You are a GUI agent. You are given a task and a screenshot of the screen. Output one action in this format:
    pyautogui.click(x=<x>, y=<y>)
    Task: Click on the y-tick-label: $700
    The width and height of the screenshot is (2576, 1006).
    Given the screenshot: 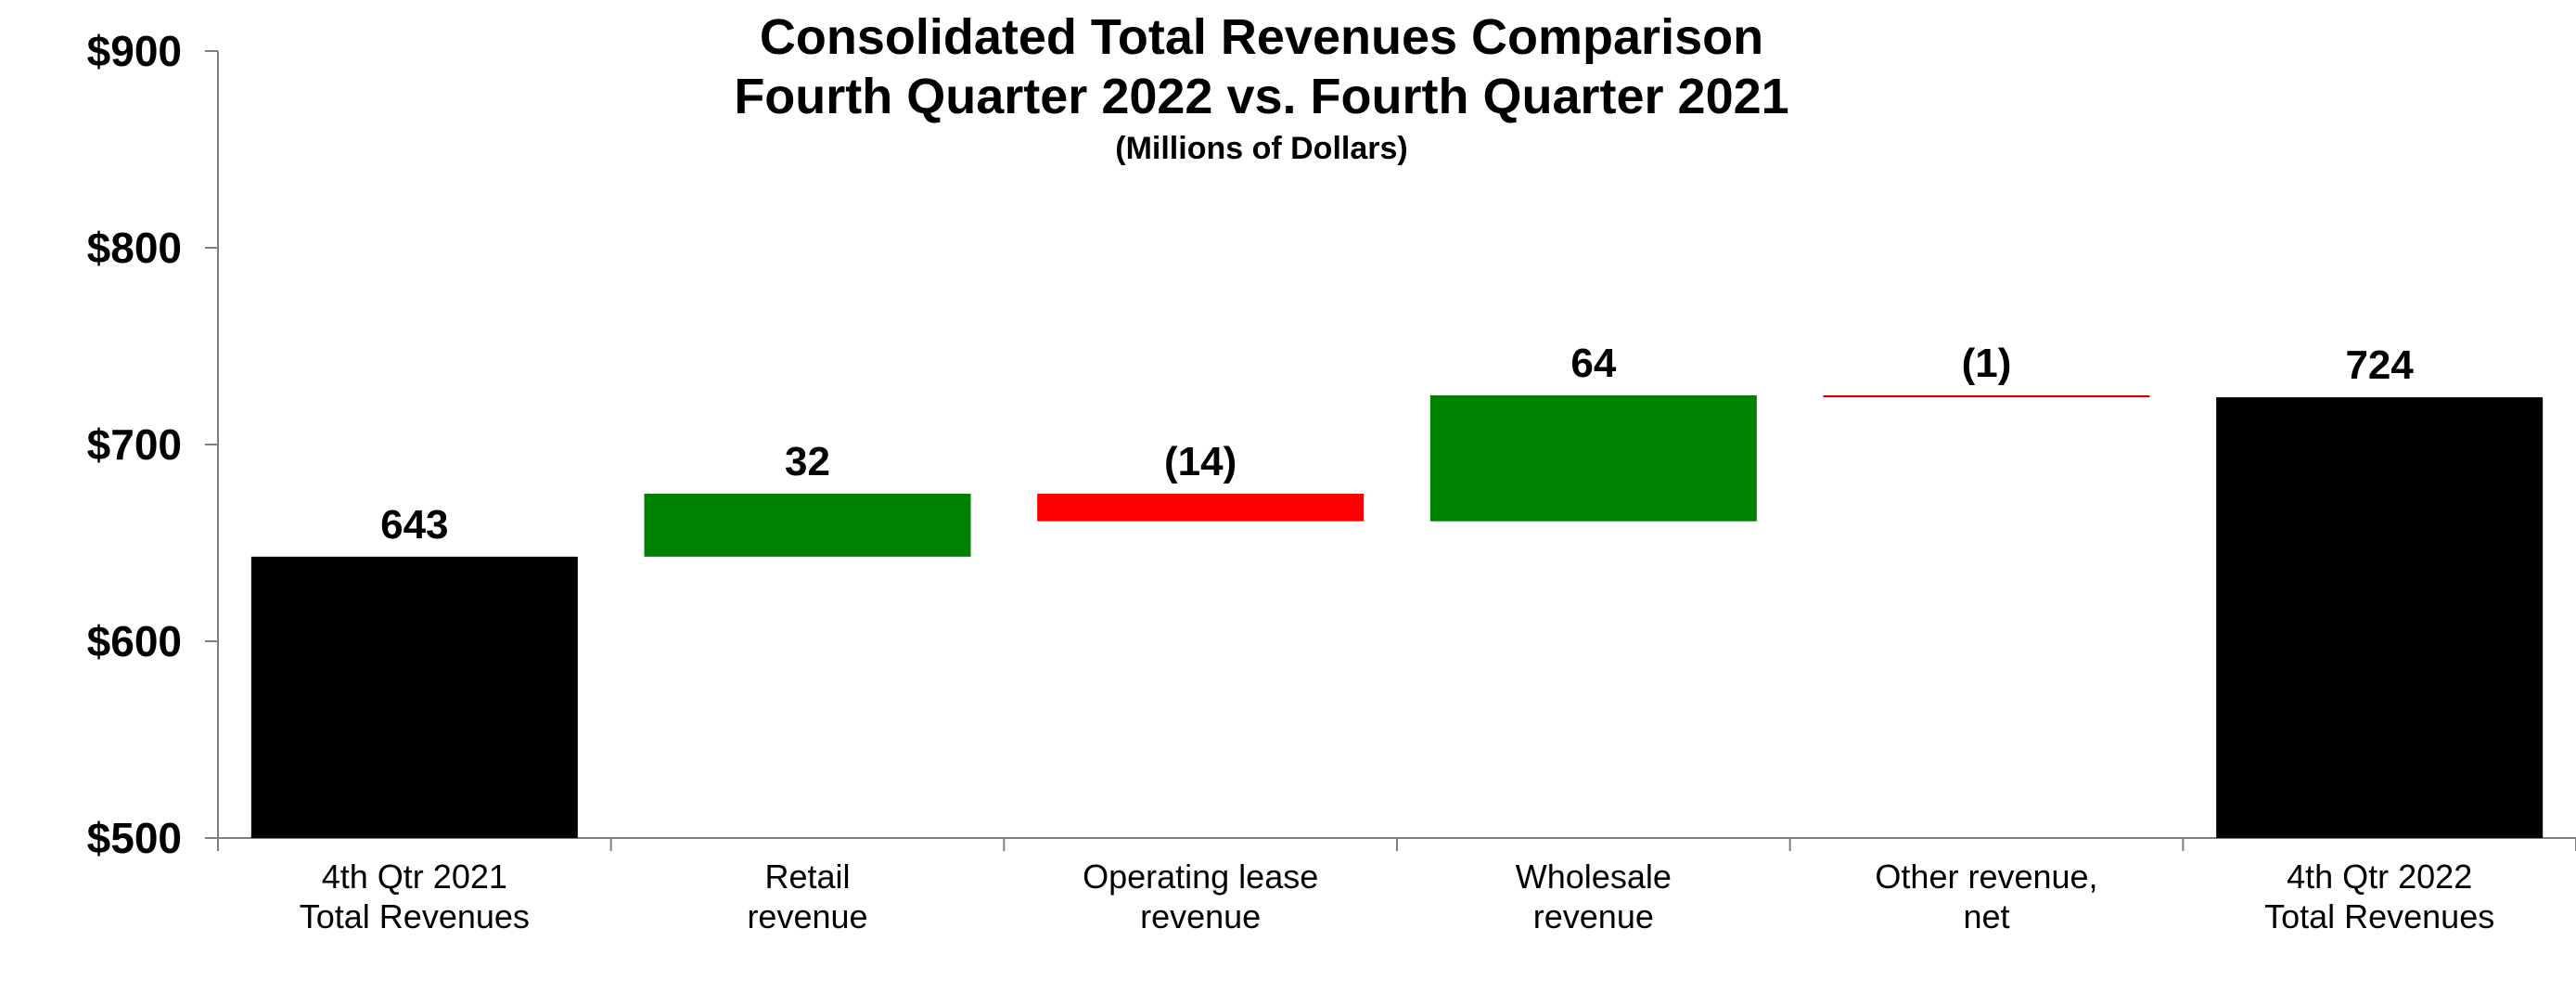 What is the action you would take?
    pyautogui.click(x=134, y=444)
    